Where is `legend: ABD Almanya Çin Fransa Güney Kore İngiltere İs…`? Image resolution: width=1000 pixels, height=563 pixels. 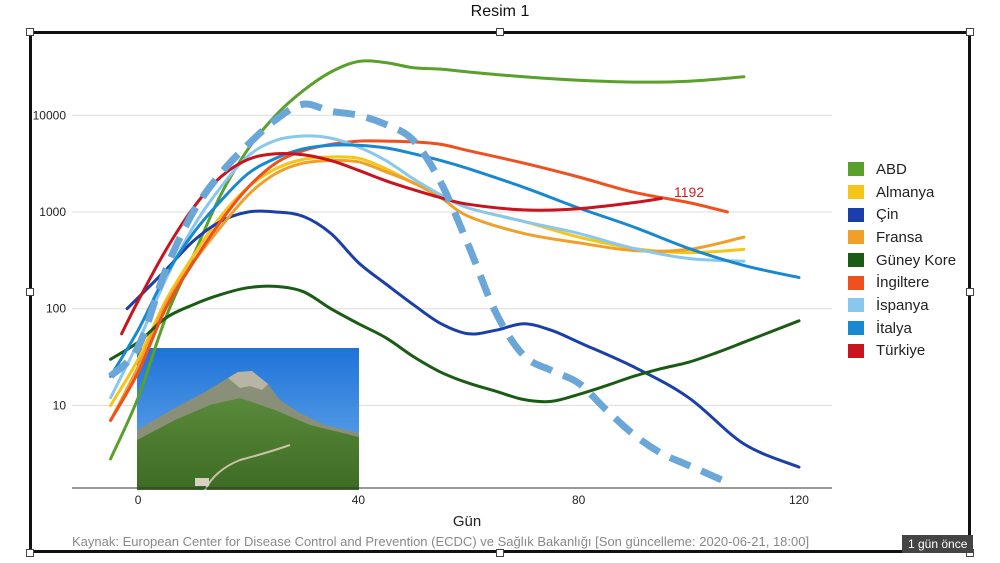 legend: ABD Almanya Çin Fransa Güney Kore İngiltere İs… is located at coordinates (902, 260).